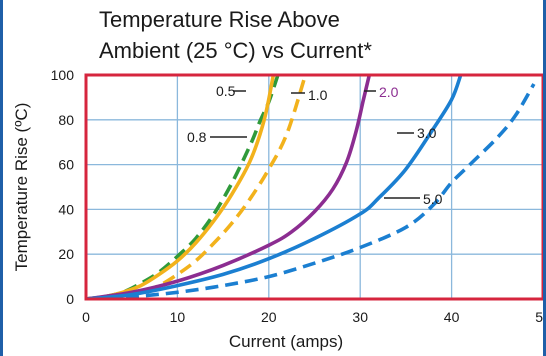  What do you see at coordinates (66, 209) in the screenshot?
I see `y-tick-label-40: 40` at bounding box center [66, 209].